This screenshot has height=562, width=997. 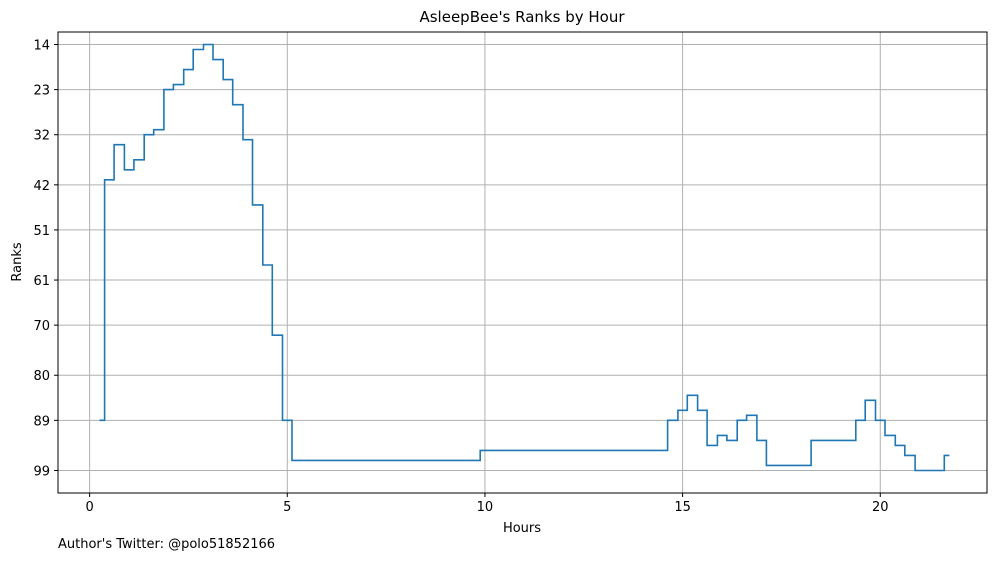 I want to click on y-tick-label: 51, so click(x=41, y=231).